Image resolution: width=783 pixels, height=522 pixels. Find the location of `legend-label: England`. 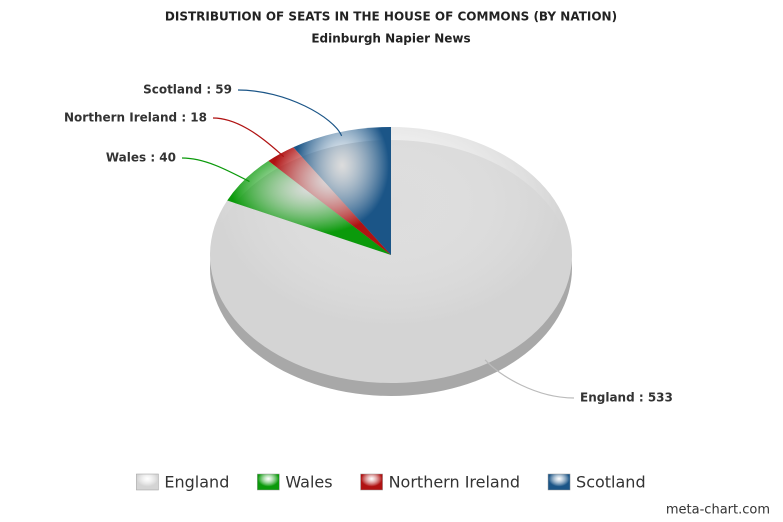

legend-label: England is located at coordinates (196, 482).